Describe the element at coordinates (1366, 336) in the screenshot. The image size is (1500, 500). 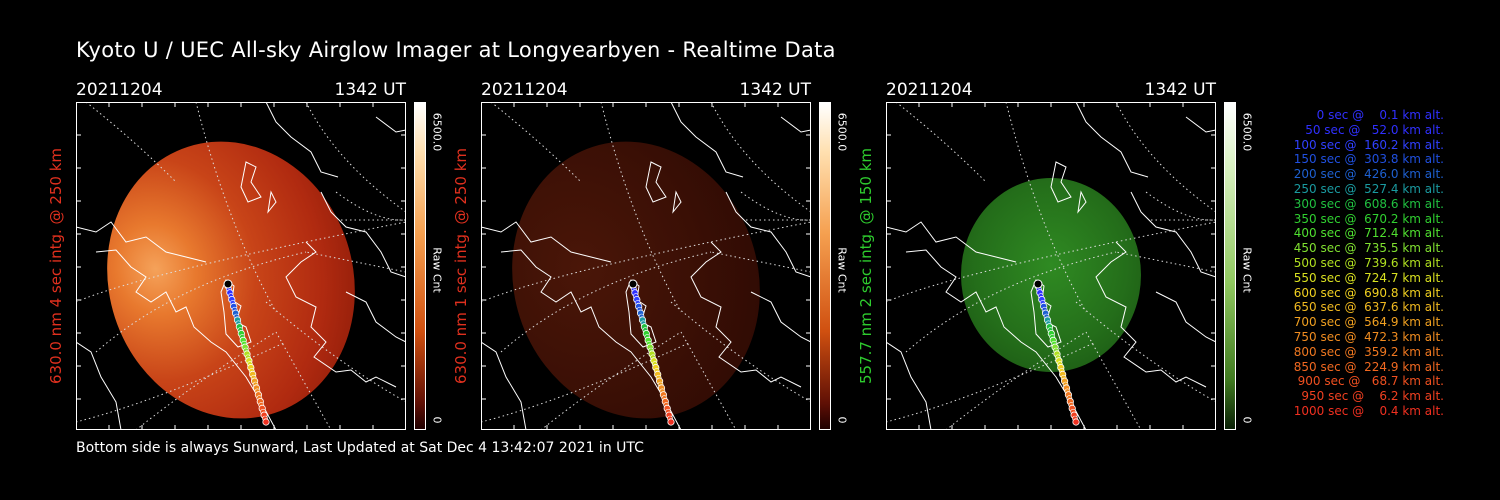
I see `legend-row: 750 sec @ 472.3 km alt.` at that location.